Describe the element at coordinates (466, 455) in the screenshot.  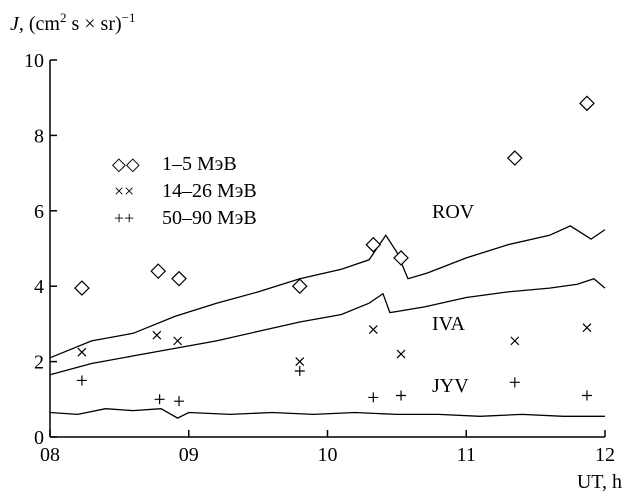
I see `x-tick-label: 11` at that location.